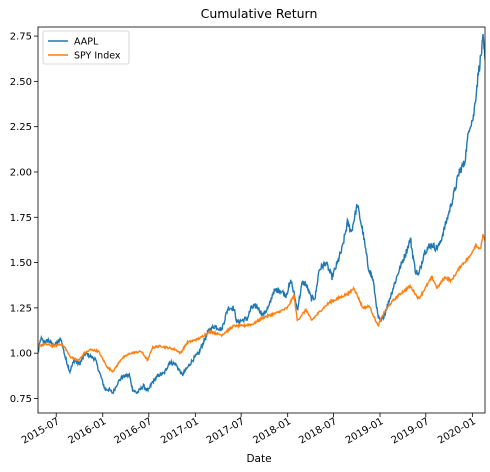 The height and width of the screenshot is (472, 490). Describe the element at coordinates (318, 431) in the screenshot. I see `x-tick-label: 2018-07` at that location.